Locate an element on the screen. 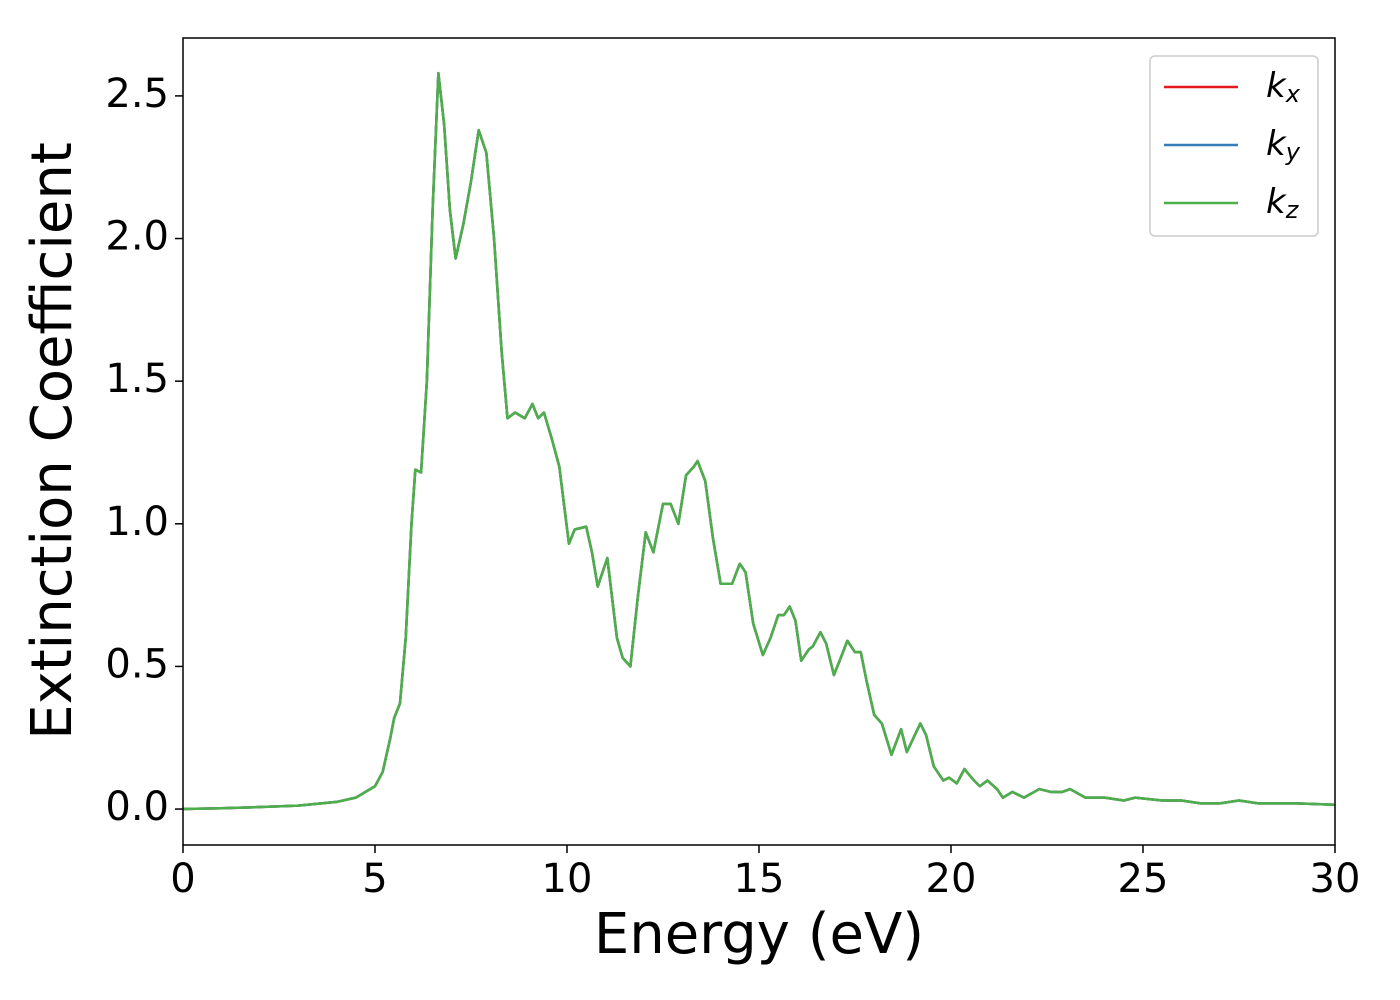  legend-label: kz is located at coordinates (1283, 203).